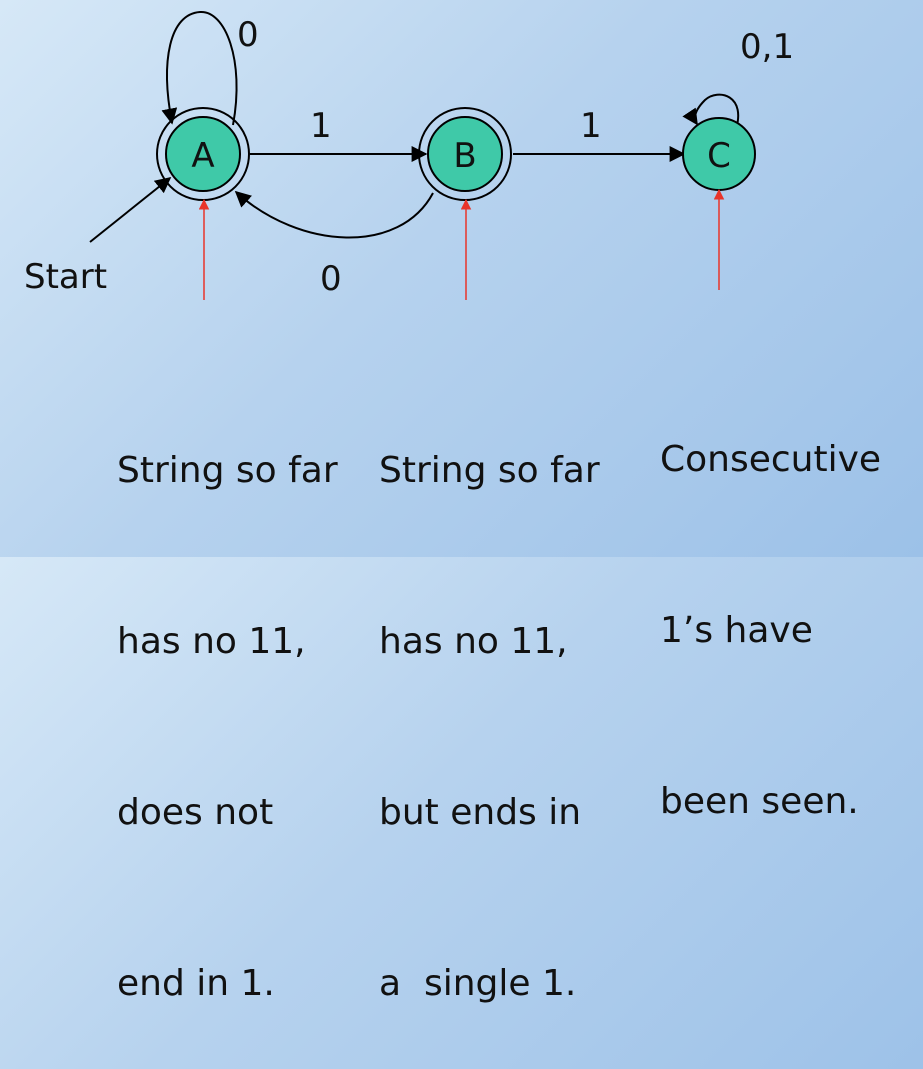 This screenshot has height=1069, width=923. Describe the element at coordinates (334, 215) in the screenshot. I see `transition-b-a` at that location.